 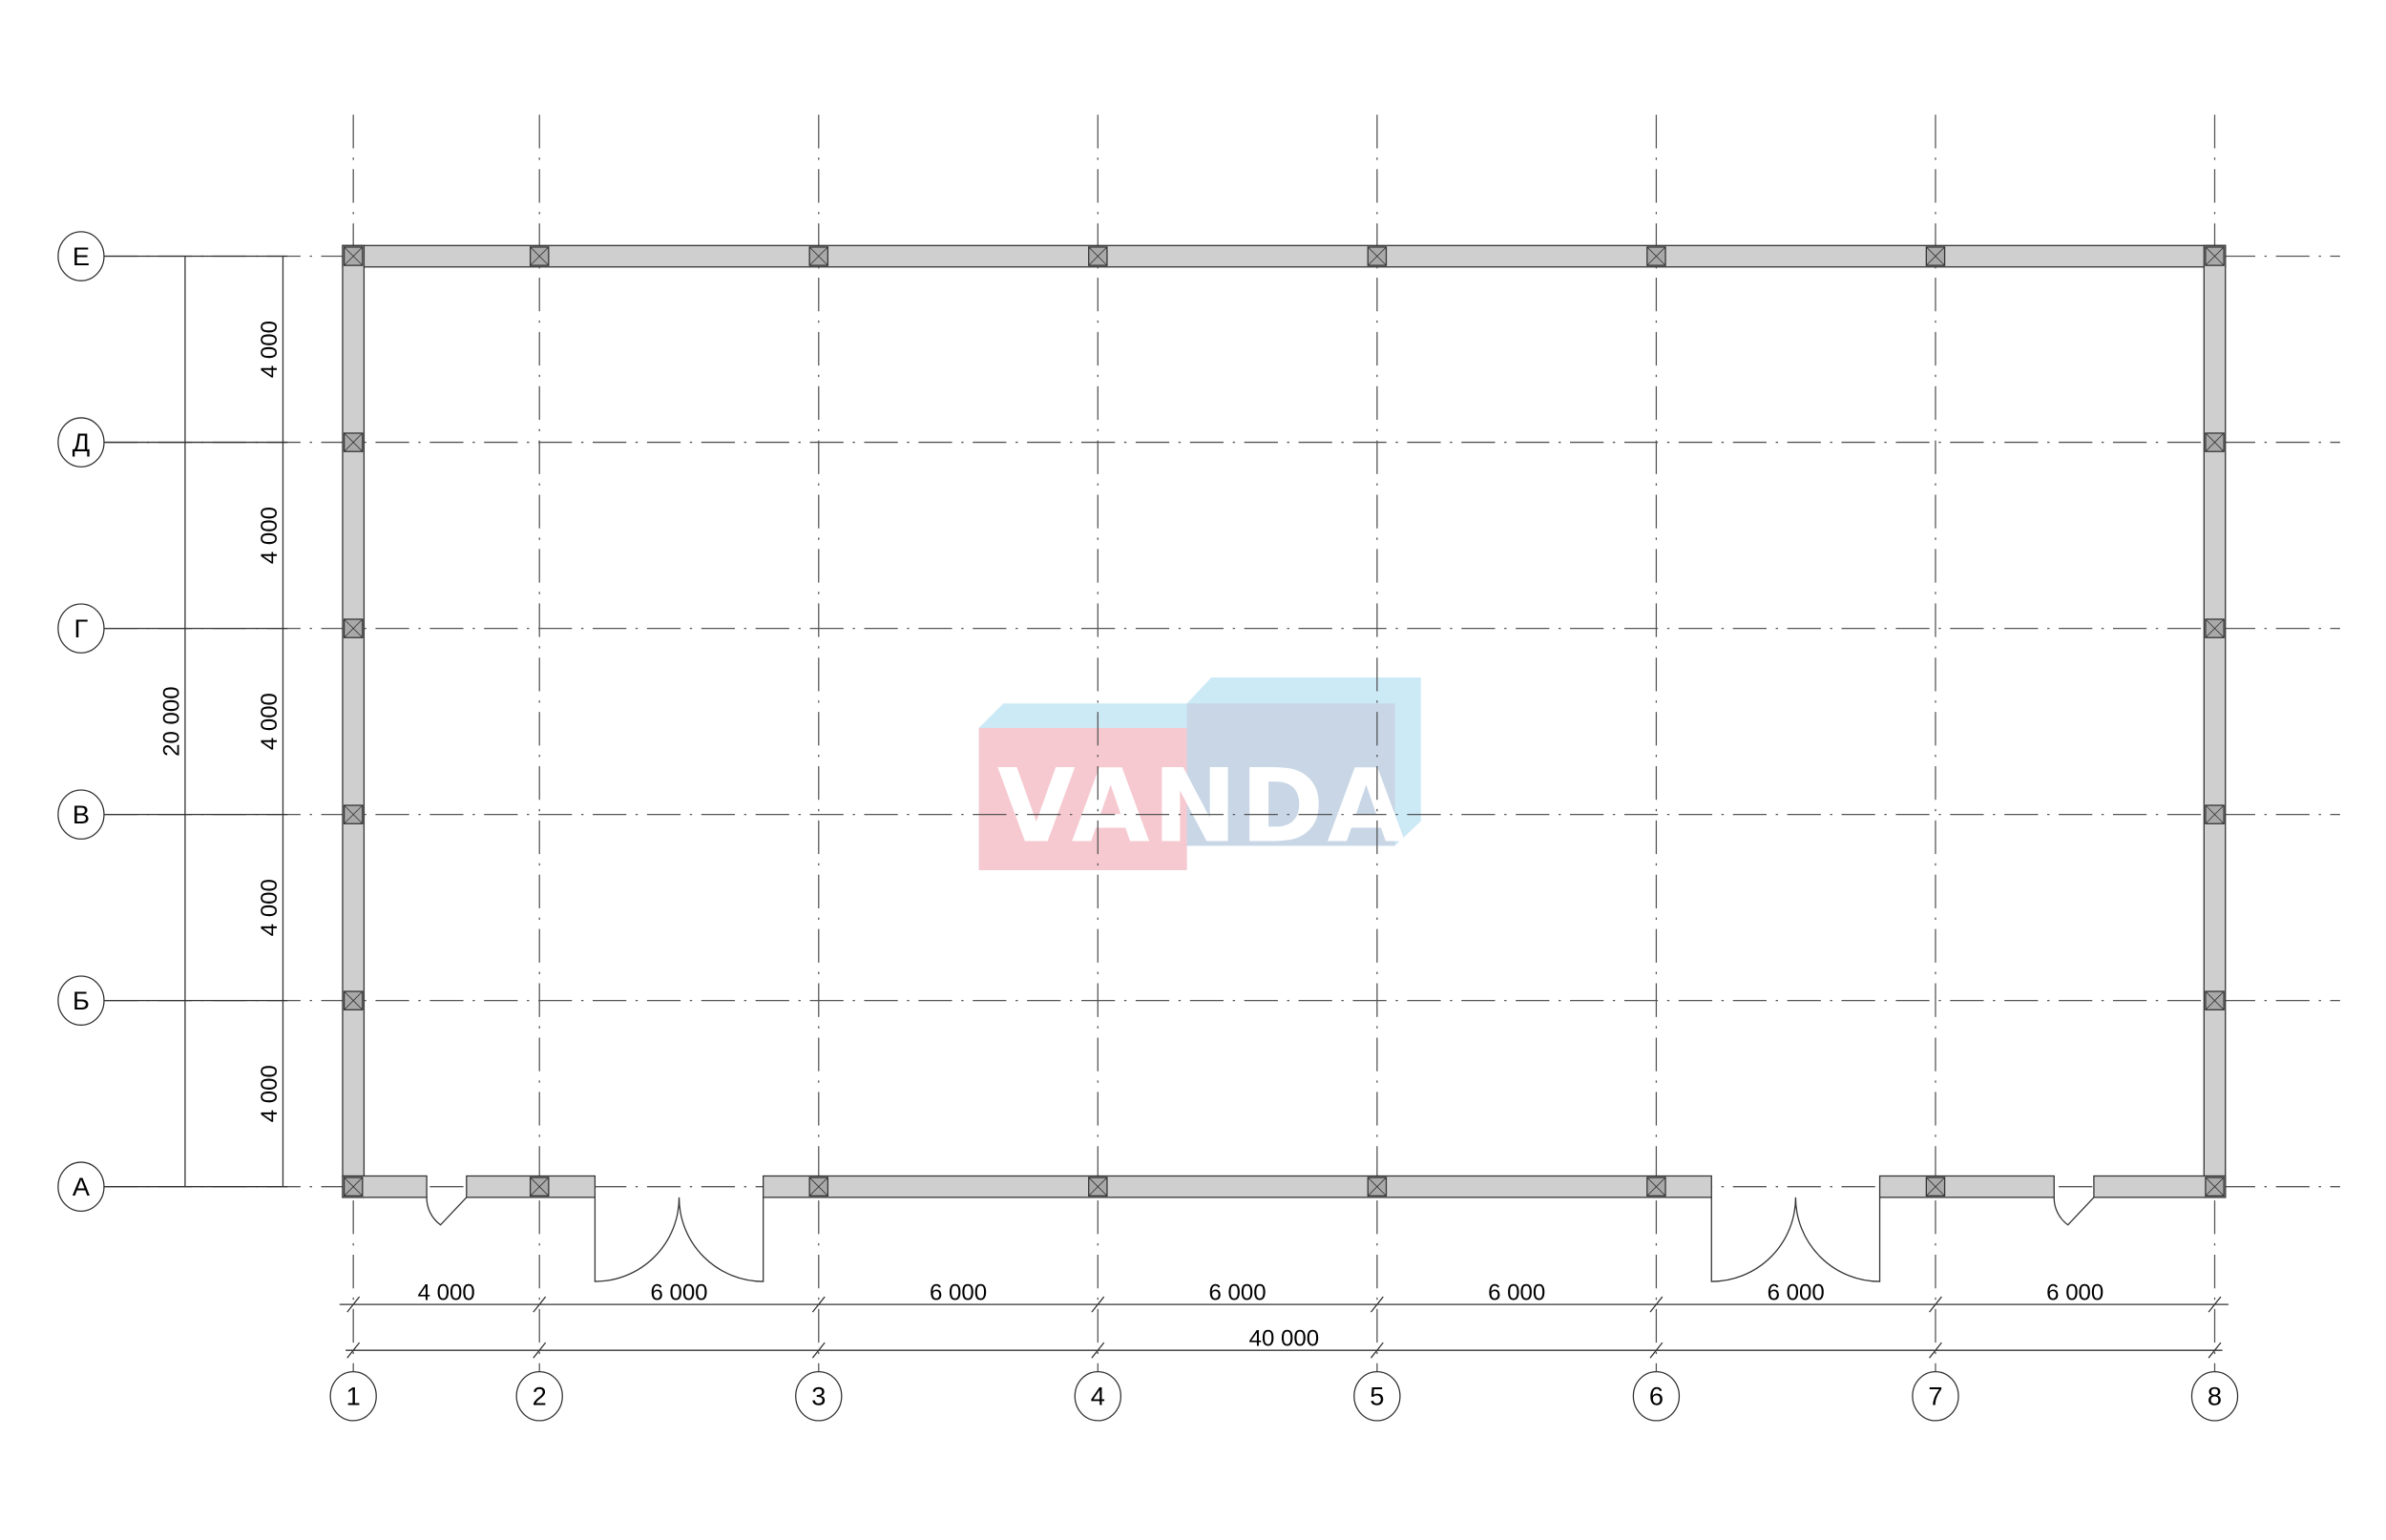 I want to click on vanda-watermark-logo: VANDA, so click(x=1199, y=774).